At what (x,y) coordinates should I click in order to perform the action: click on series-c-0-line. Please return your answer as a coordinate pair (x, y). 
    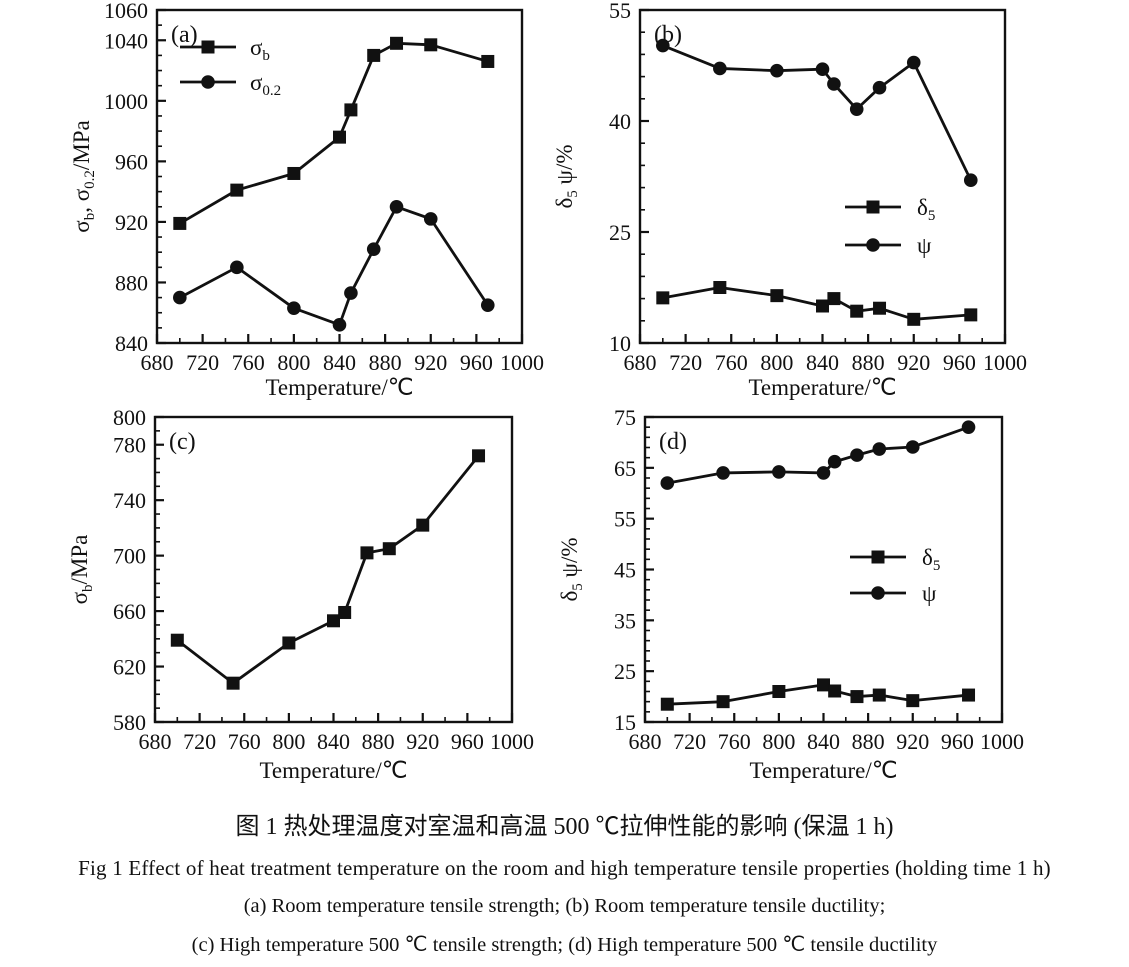
    Looking at the image, I should click on (328, 569).